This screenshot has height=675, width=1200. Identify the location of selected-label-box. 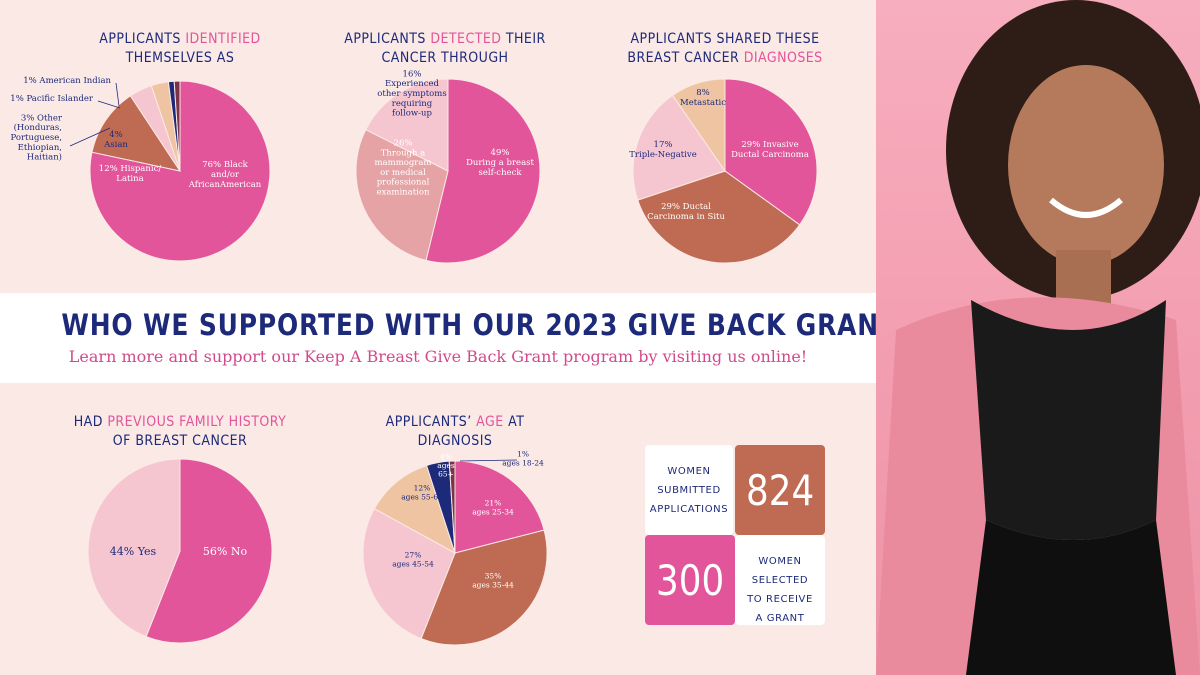
(780, 580).